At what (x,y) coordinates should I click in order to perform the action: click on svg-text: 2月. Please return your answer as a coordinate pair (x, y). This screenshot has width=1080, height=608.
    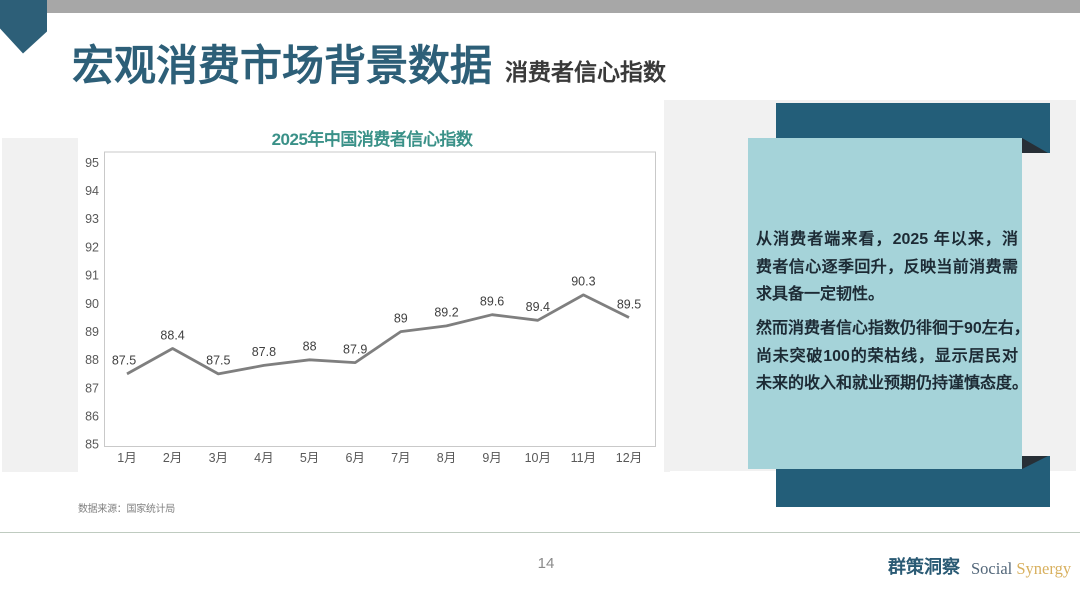
    Looking at the image, I should click on (172, 458).